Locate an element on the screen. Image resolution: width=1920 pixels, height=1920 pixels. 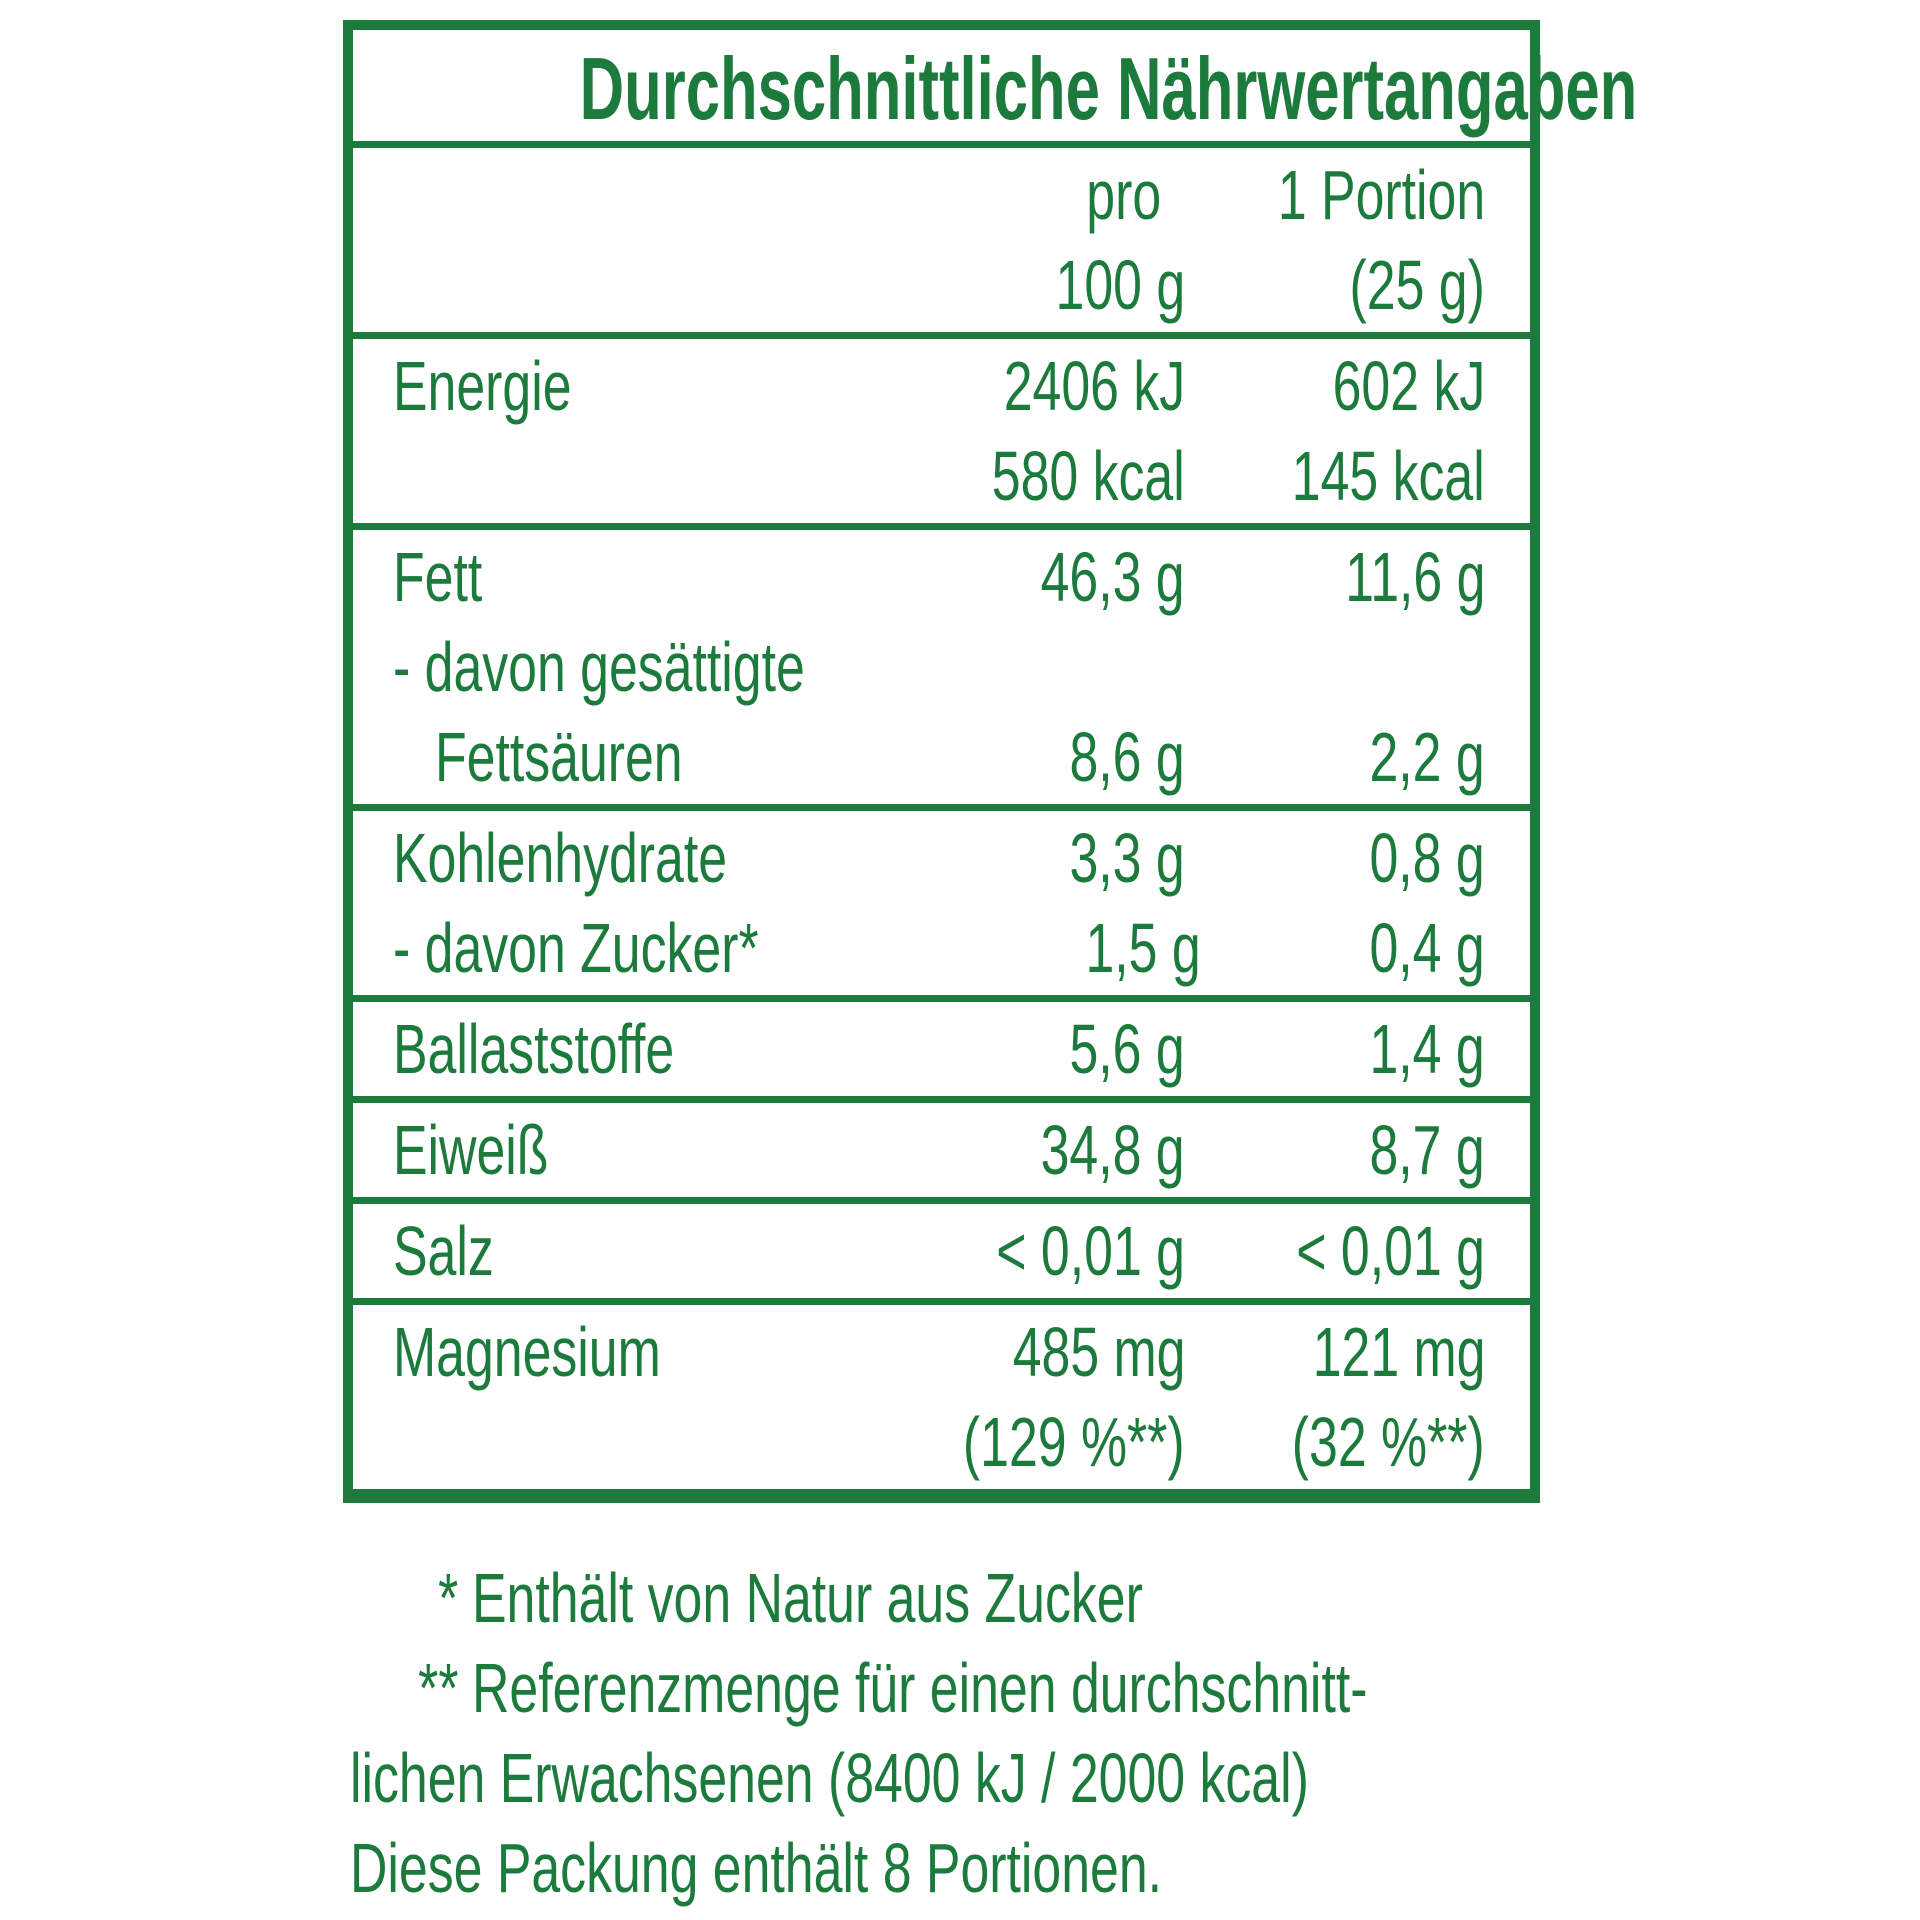
table-row-line: Eiweiß 34,8 g 8,7 g is located at coordinates (941, 1150).